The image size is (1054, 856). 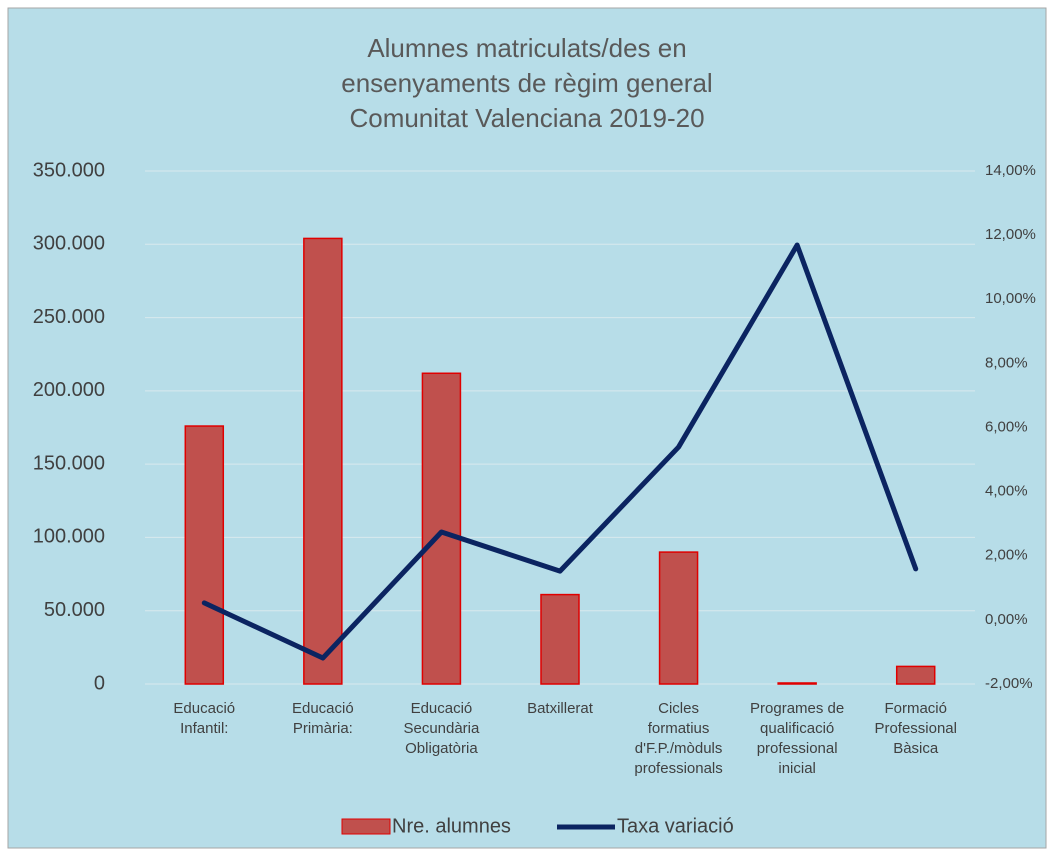 What do you see at coordinates (204, 718) in the screenshot?
I see `x-tick-label: Educació Infantil:` at bounding box center [204, 718].